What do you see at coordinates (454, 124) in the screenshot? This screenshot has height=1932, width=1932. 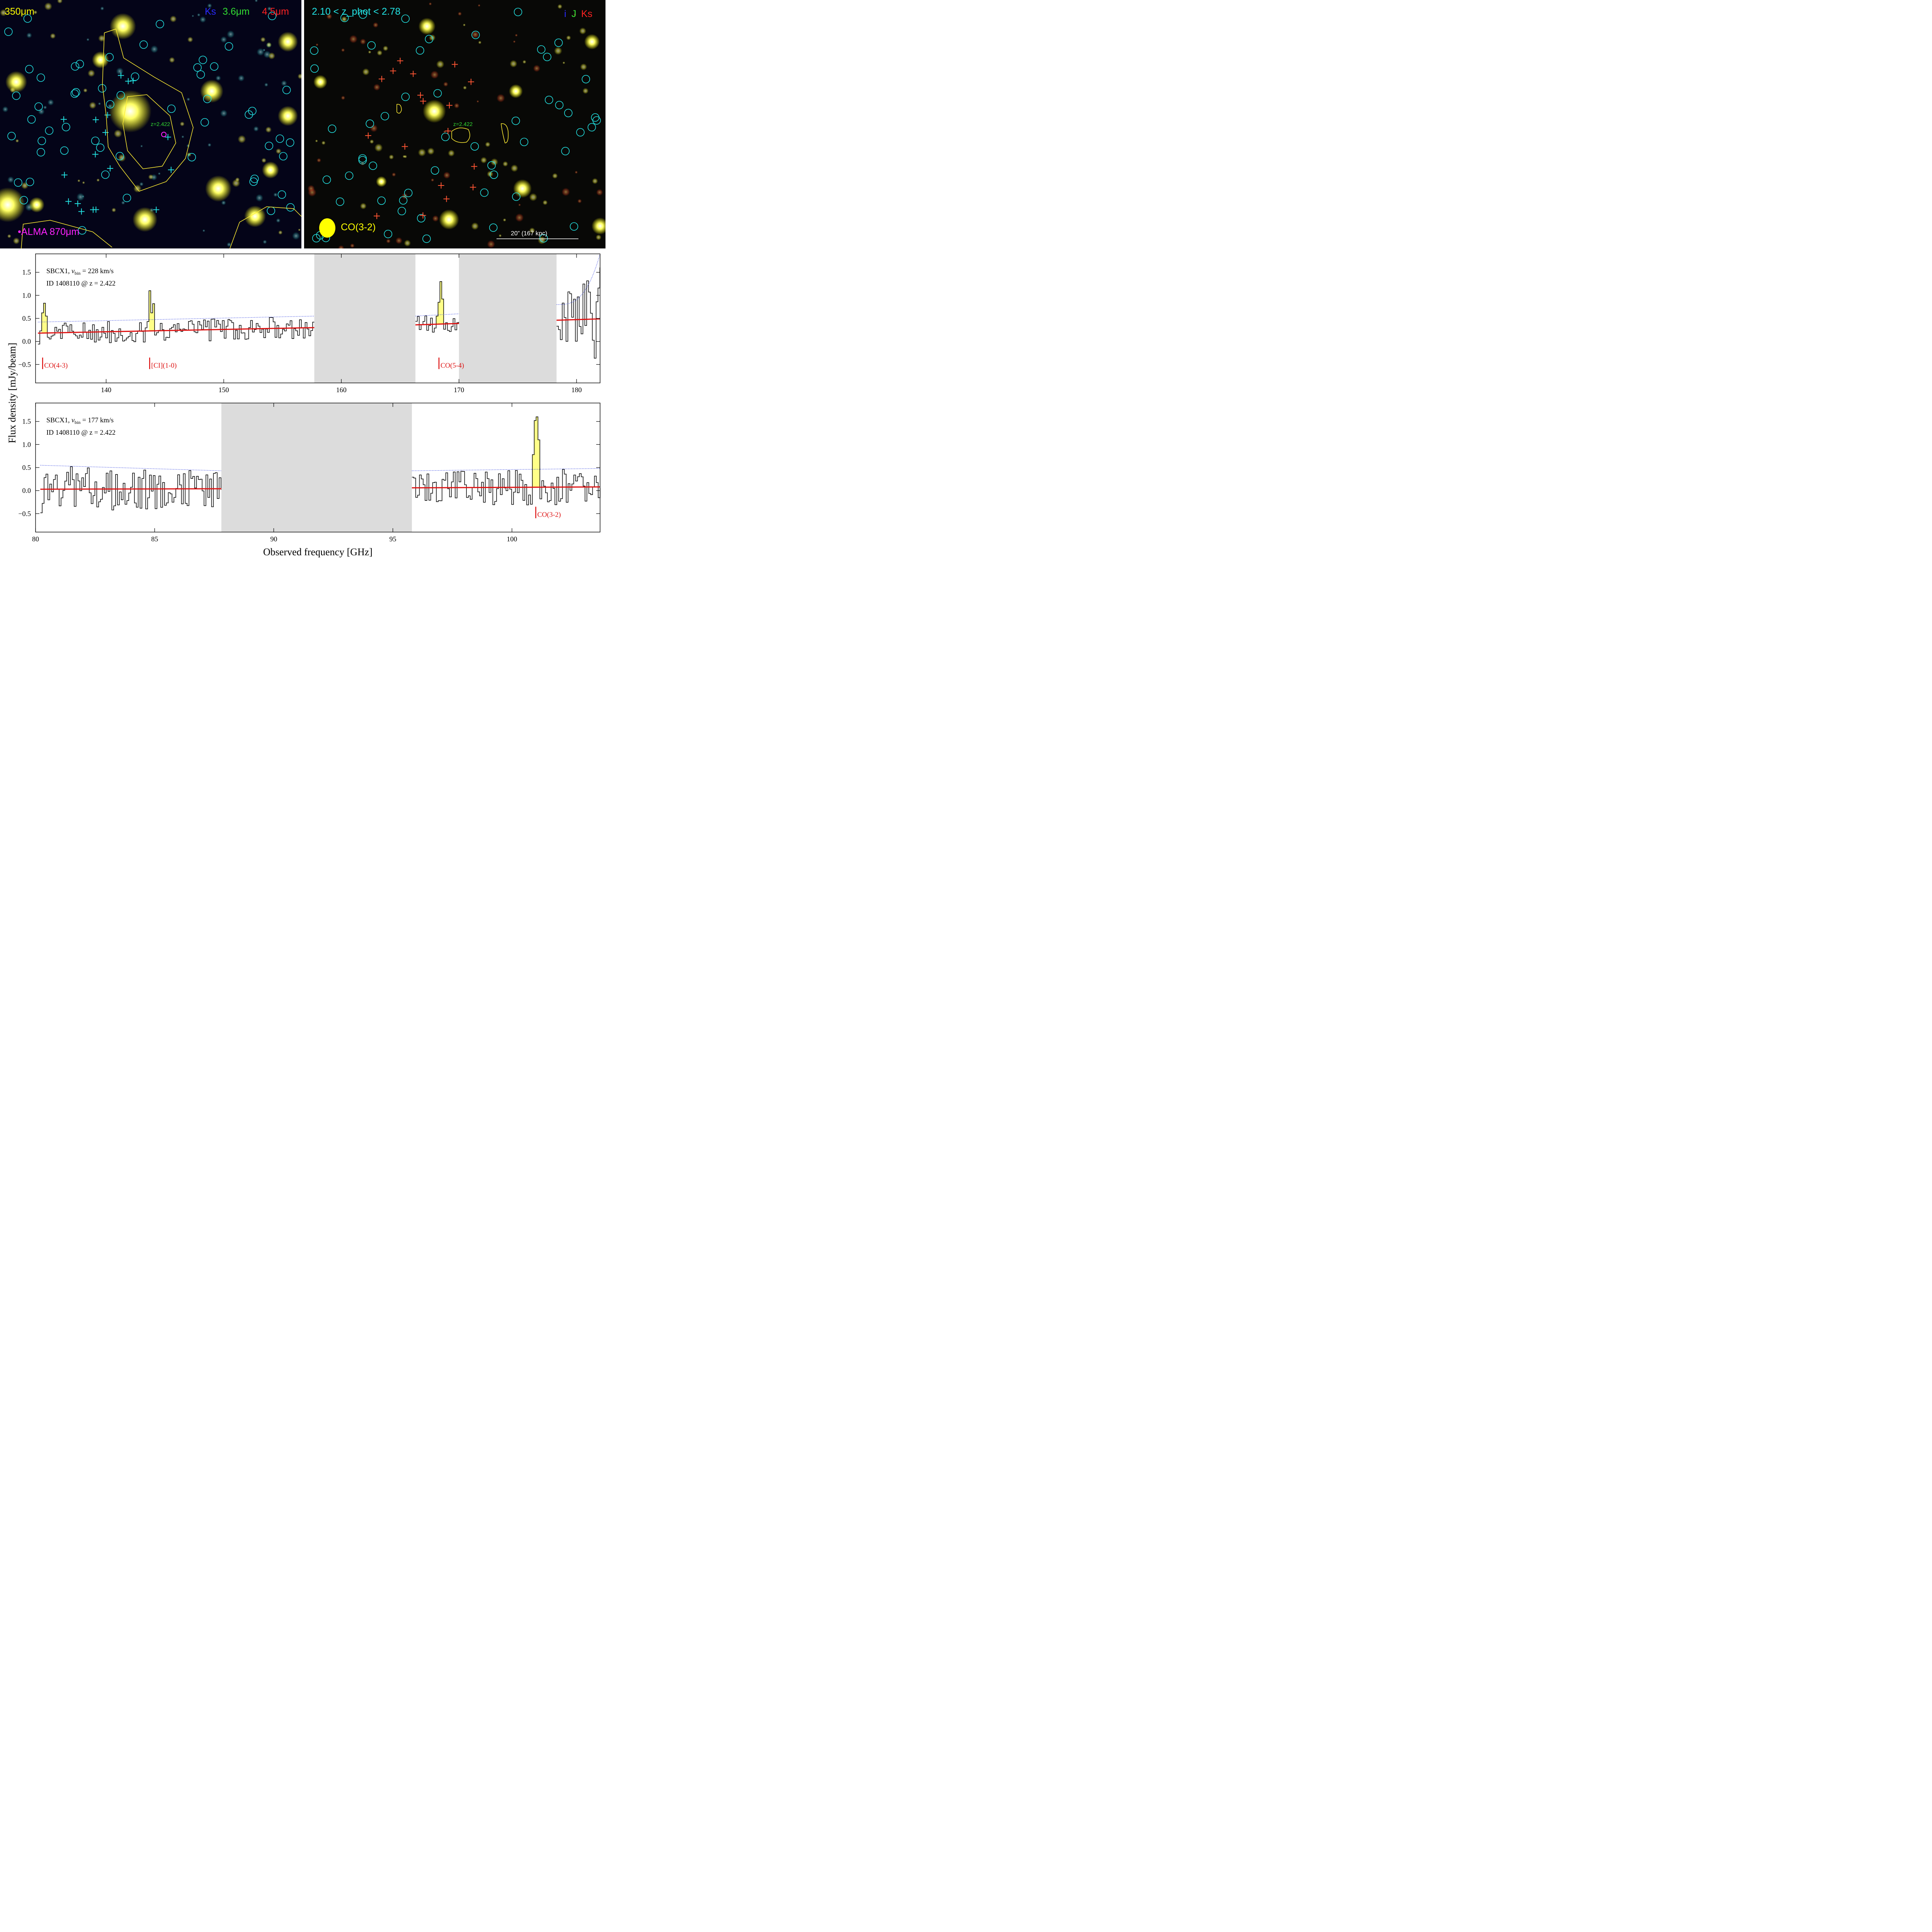 I see `sky-image-right` at bounding box center [454, 124].